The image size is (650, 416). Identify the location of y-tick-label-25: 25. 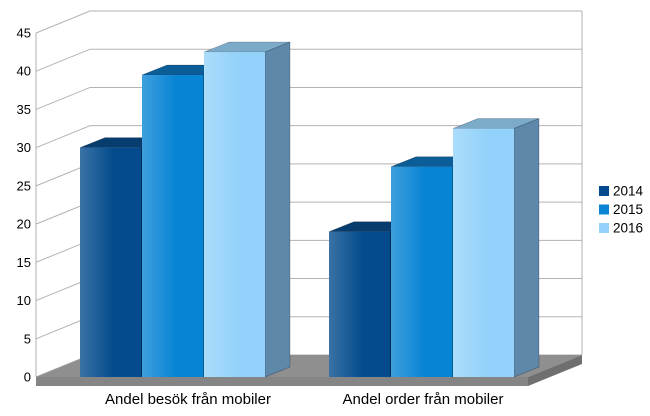
(24, 185).